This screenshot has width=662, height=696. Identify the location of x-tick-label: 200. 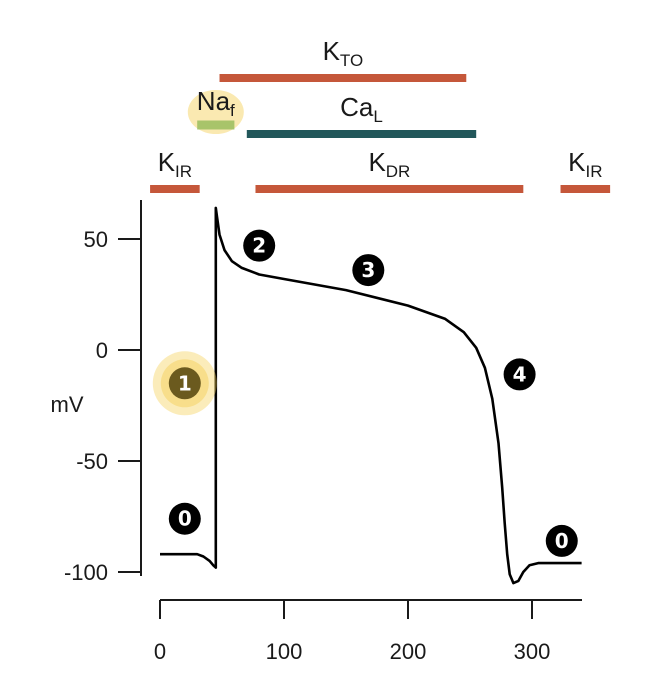
(408, 651).